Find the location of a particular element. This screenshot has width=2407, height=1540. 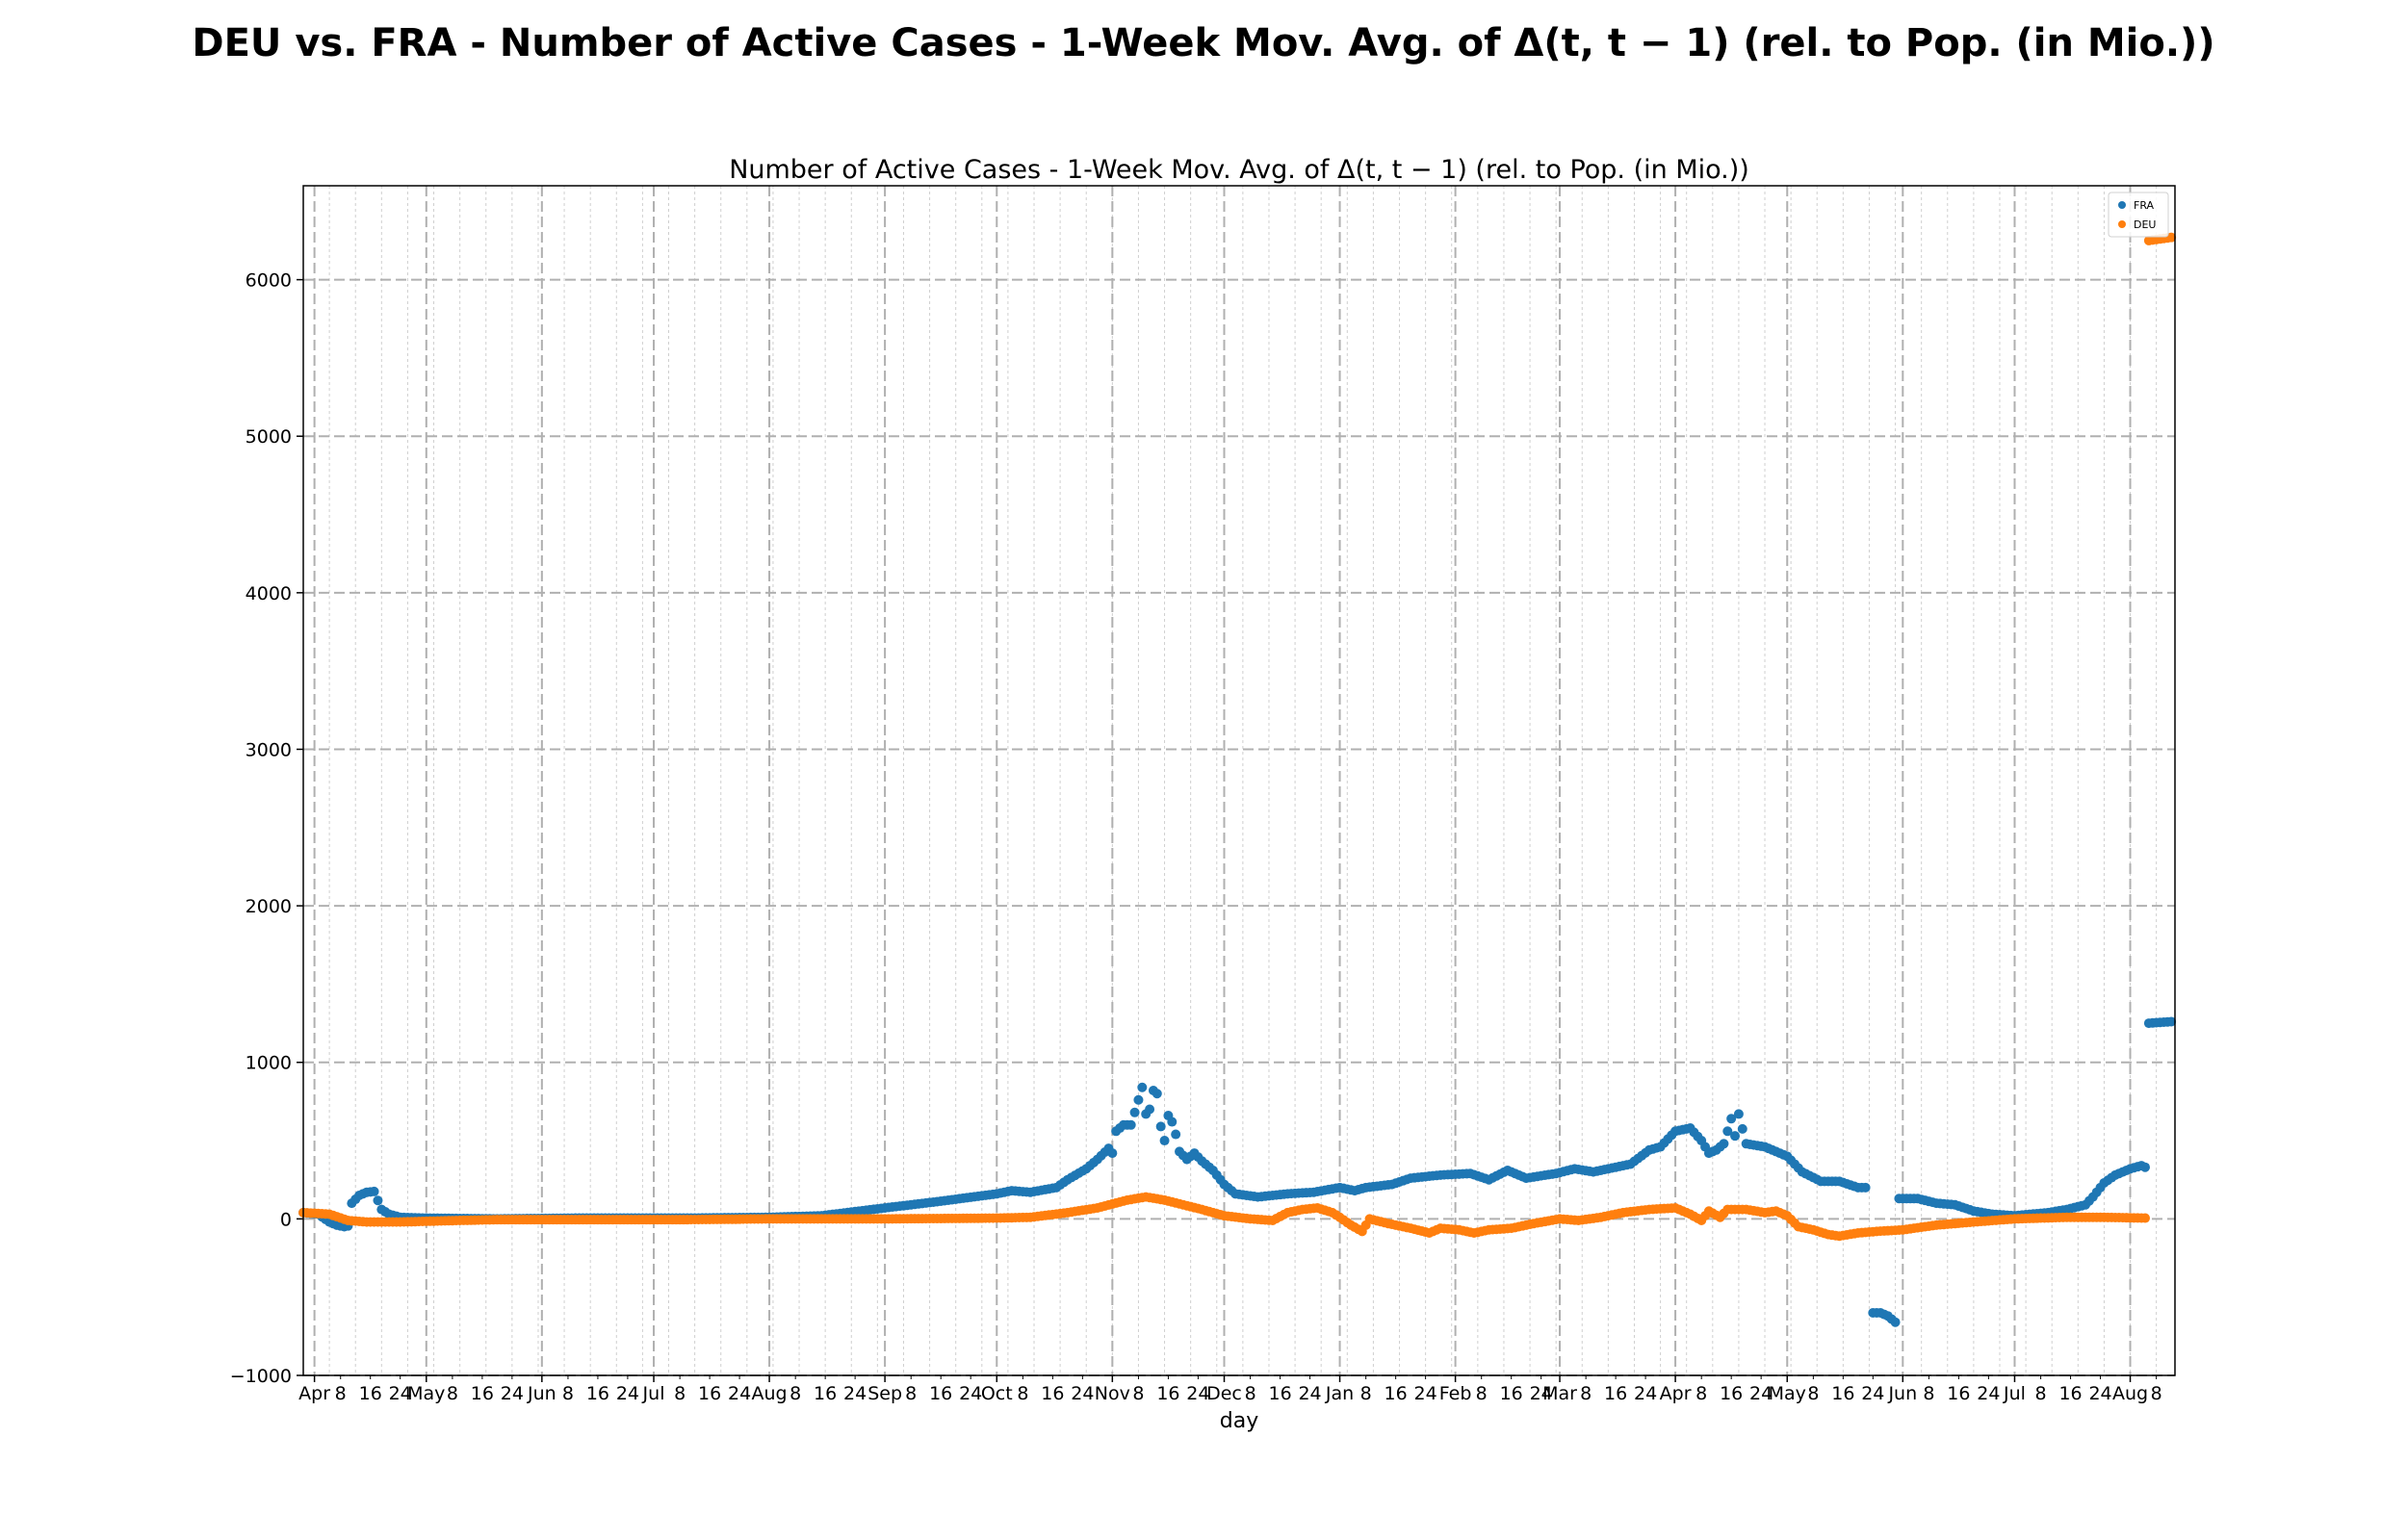

y-tick-label: −1000 is located at coordinates (261, 1376).